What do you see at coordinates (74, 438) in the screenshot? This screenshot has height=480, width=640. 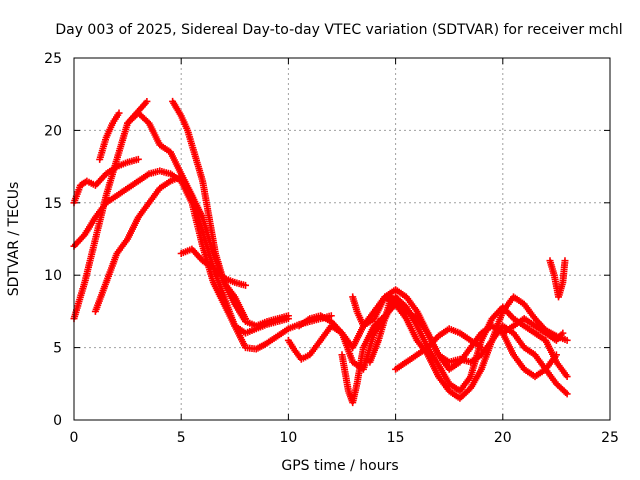 I see `x-tick-label: 0` at bounding box center [74, 438].